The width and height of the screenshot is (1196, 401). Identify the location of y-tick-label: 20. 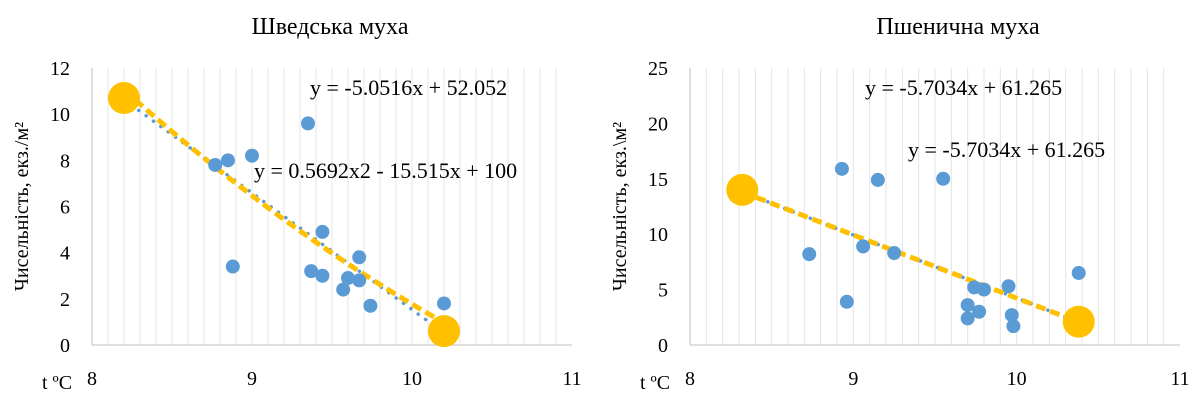
(658, 124).